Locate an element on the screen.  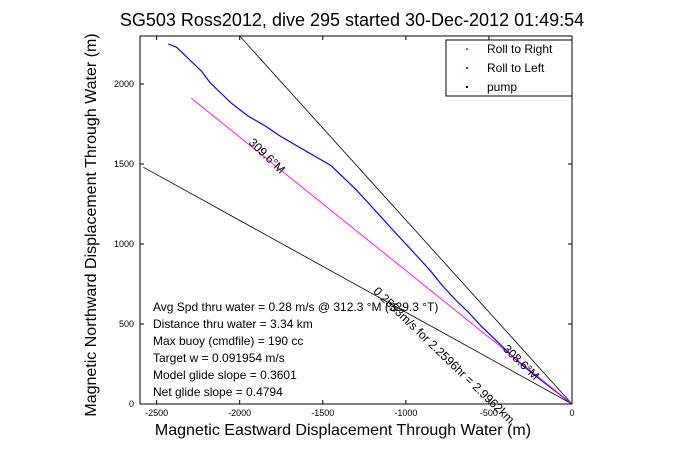
y-tick-label: 2000 is located at coordinates (124, 84).